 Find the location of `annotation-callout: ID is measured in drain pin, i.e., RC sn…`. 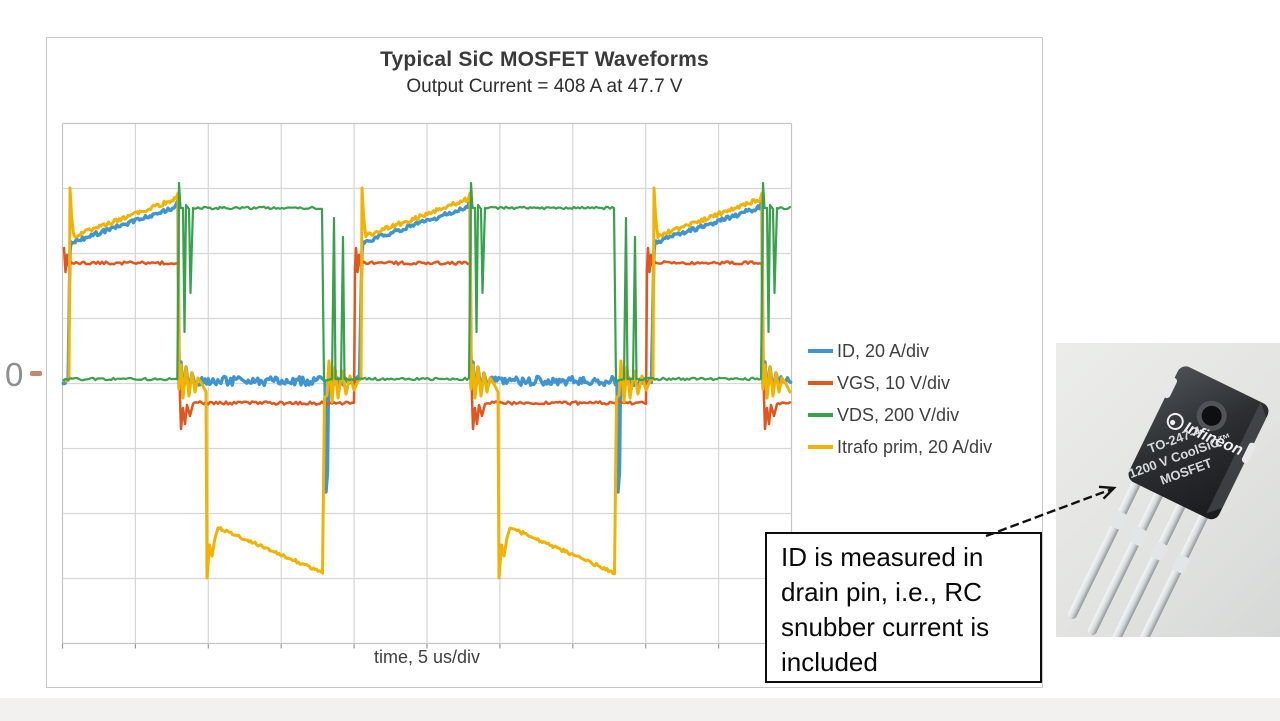

annotation-callout: ID is measured in drain pin, i.e., RC sn… is located at coordinates (903, 607).